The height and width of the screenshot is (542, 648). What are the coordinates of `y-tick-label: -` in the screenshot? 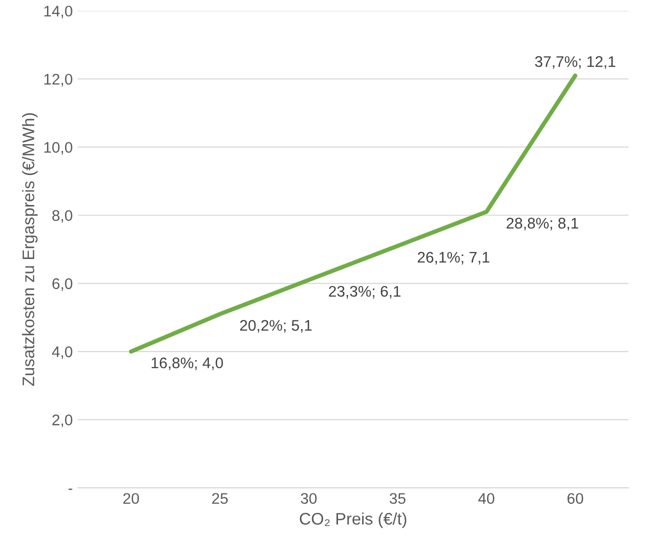 It's located at (70, 489).